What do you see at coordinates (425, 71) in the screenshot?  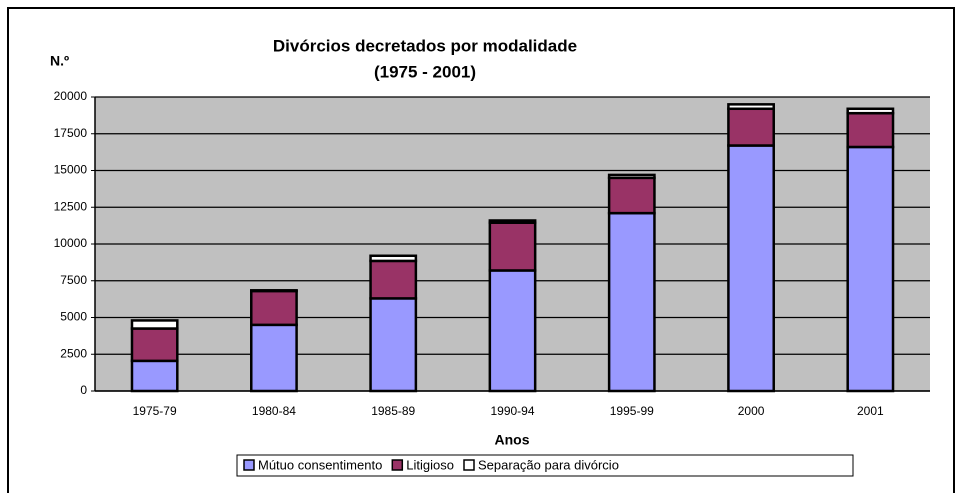 I see `chart-subtitle: (1975 - 2001)` at bounding box center [425, 71].